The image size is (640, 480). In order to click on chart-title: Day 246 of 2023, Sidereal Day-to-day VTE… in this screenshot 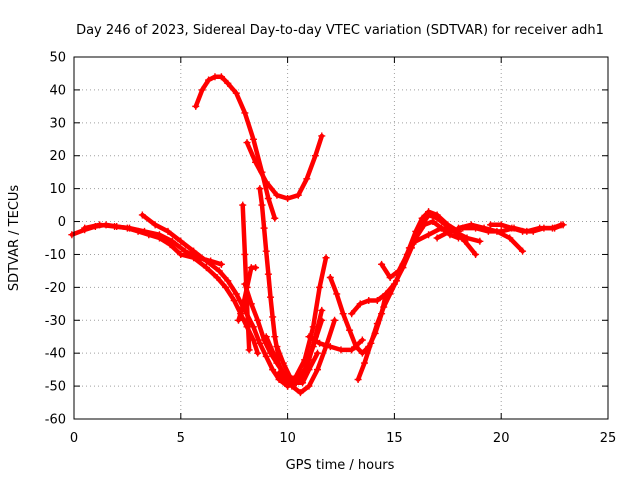, I will do `click(340, 30)`.